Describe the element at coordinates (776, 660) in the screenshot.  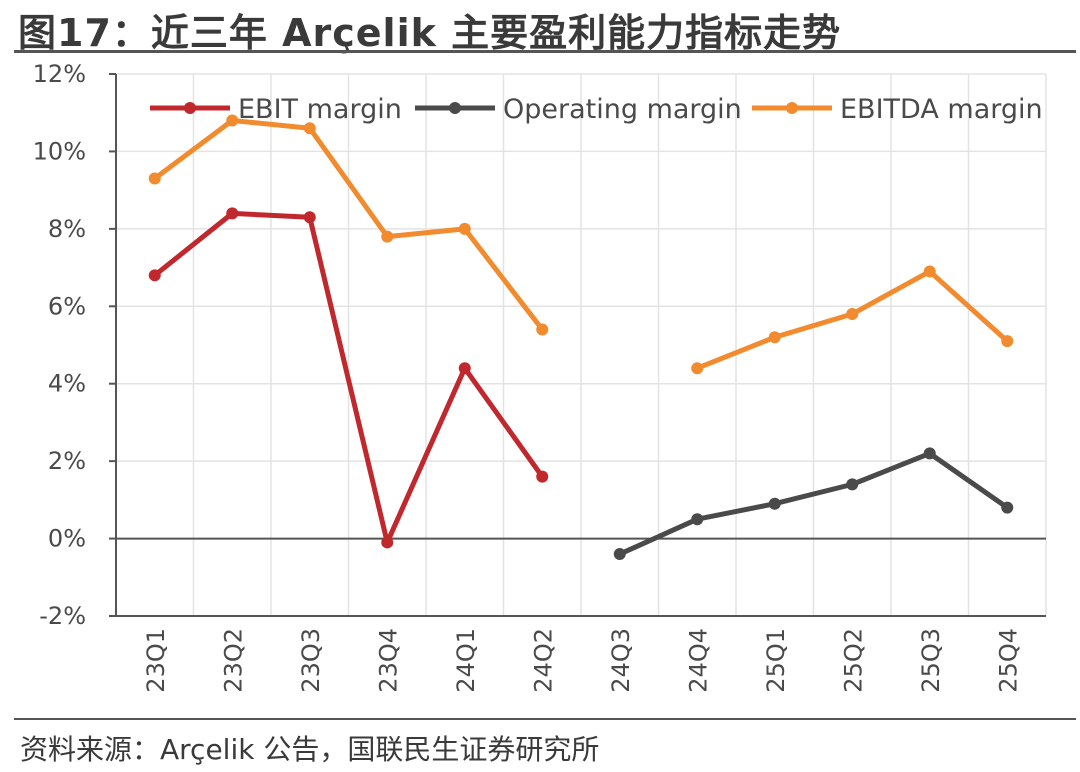
I see `x-tick-label: 25Q1` at that location.